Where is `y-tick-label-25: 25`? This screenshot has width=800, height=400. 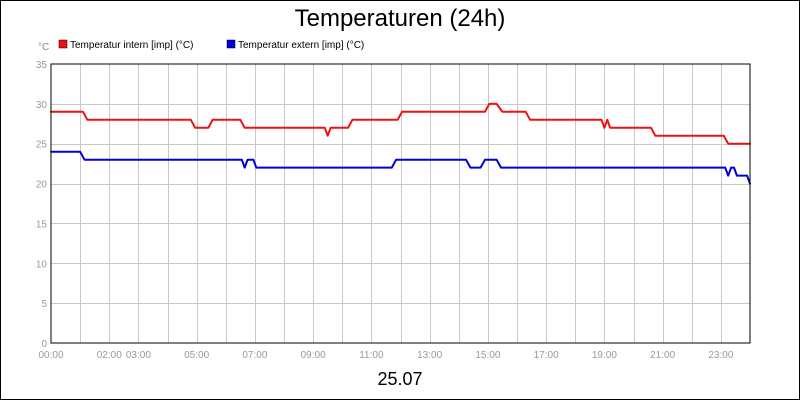
y-tick-label-25: 25 is located at coordinates (42, 145).